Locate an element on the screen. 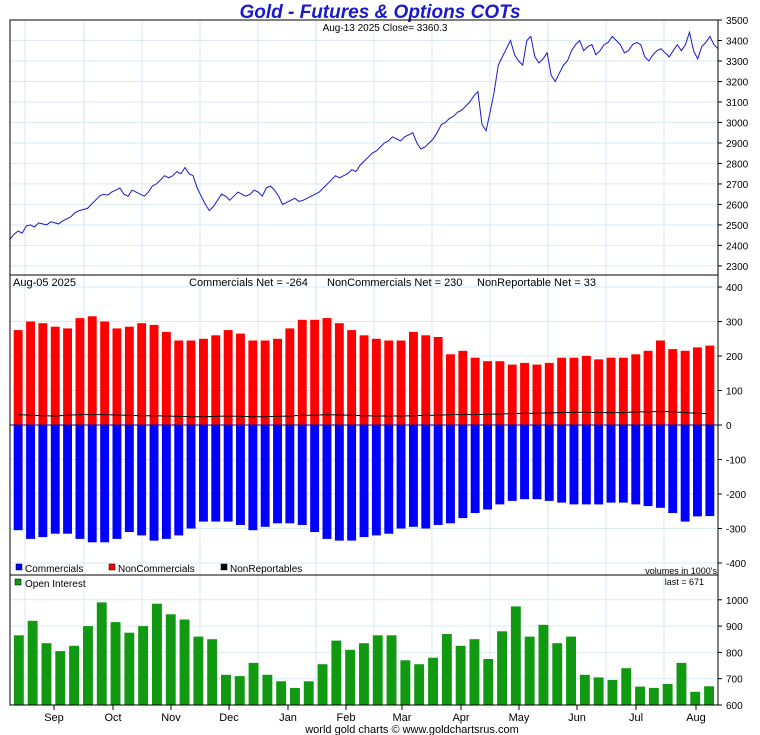  cot-tick-label: 100 is located at coordinates (734, 392).